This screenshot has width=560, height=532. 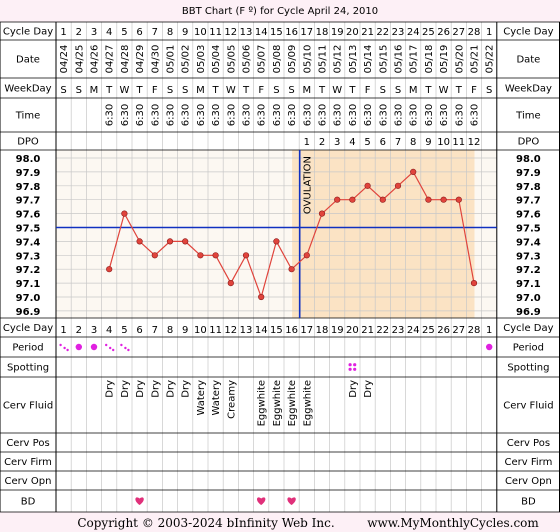 What do you see at coordinates (528, 502) in the screenshot?
I see `bd-label: BD` at bounding box center [528, 502].